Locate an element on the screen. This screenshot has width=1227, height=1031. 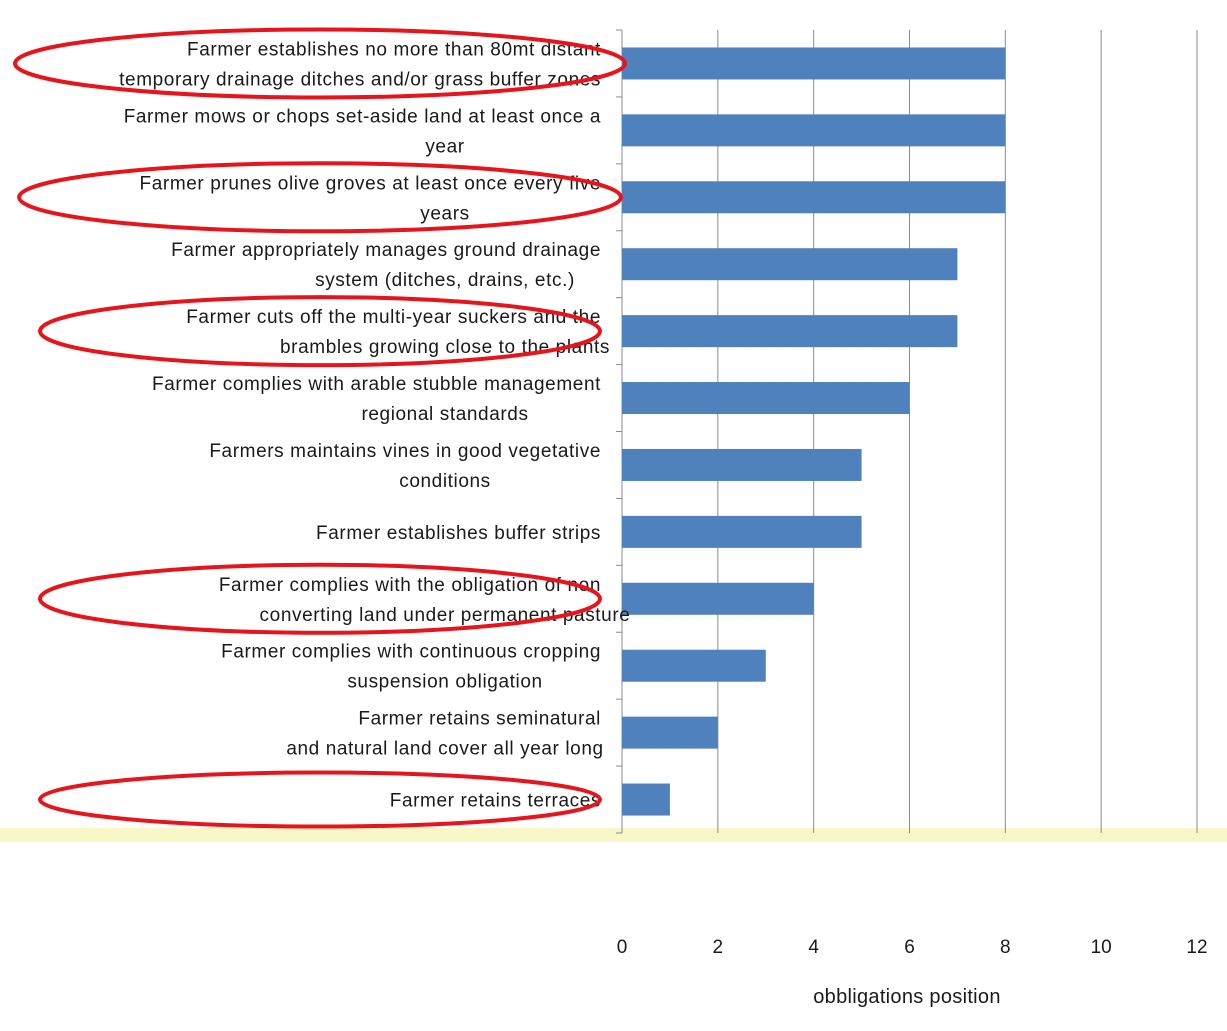
x-tick-labels: 0 2 4 6 8 10 12 is located at coordinates (912, 947).